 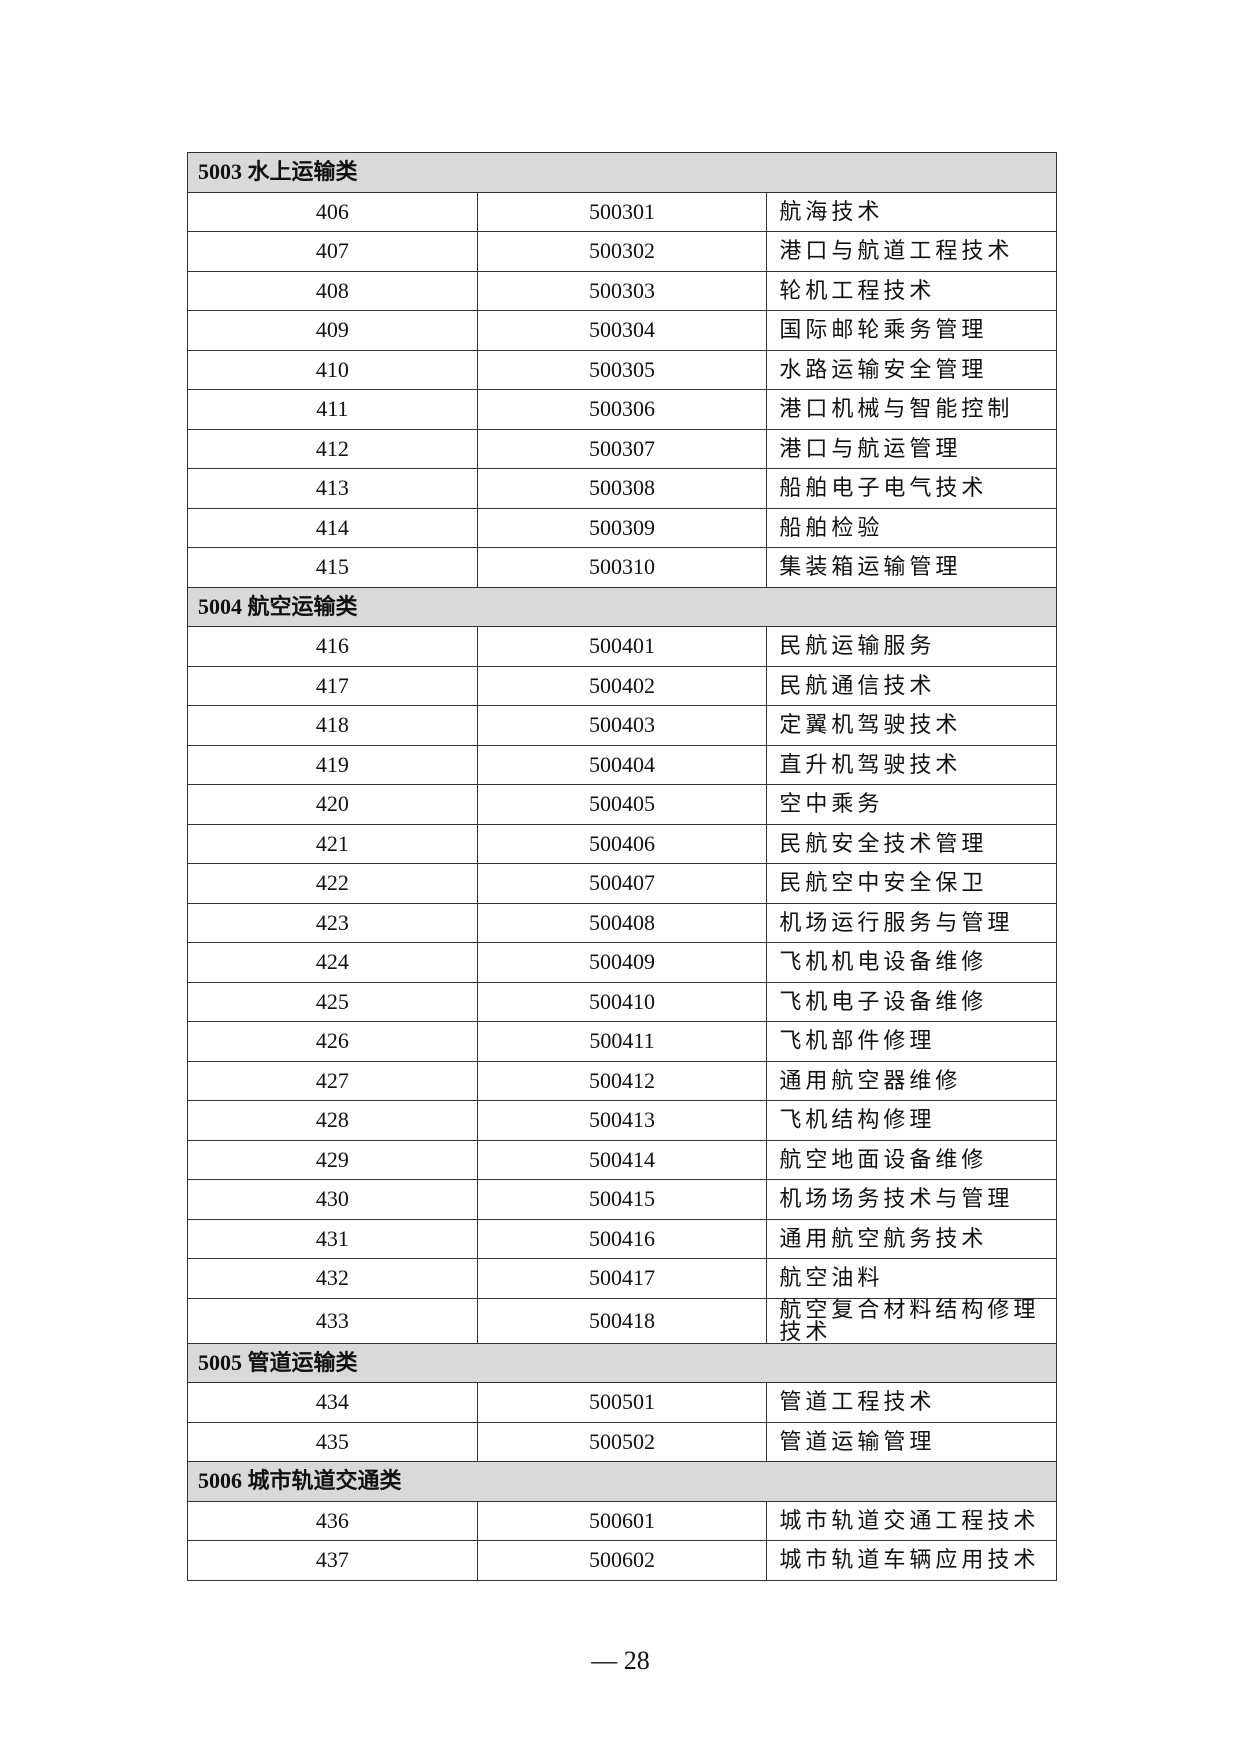 I want to click on serial-number: 409, so click(x=332, y=330).